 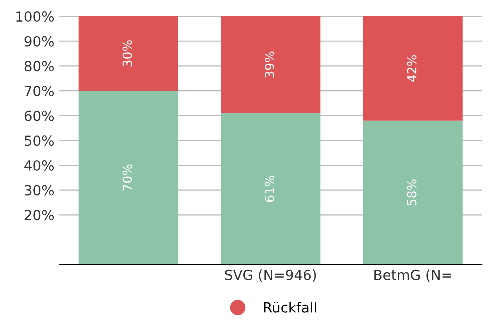 I want to click on x-tick-label: BetmG (N=, so click(x=413, y=276).